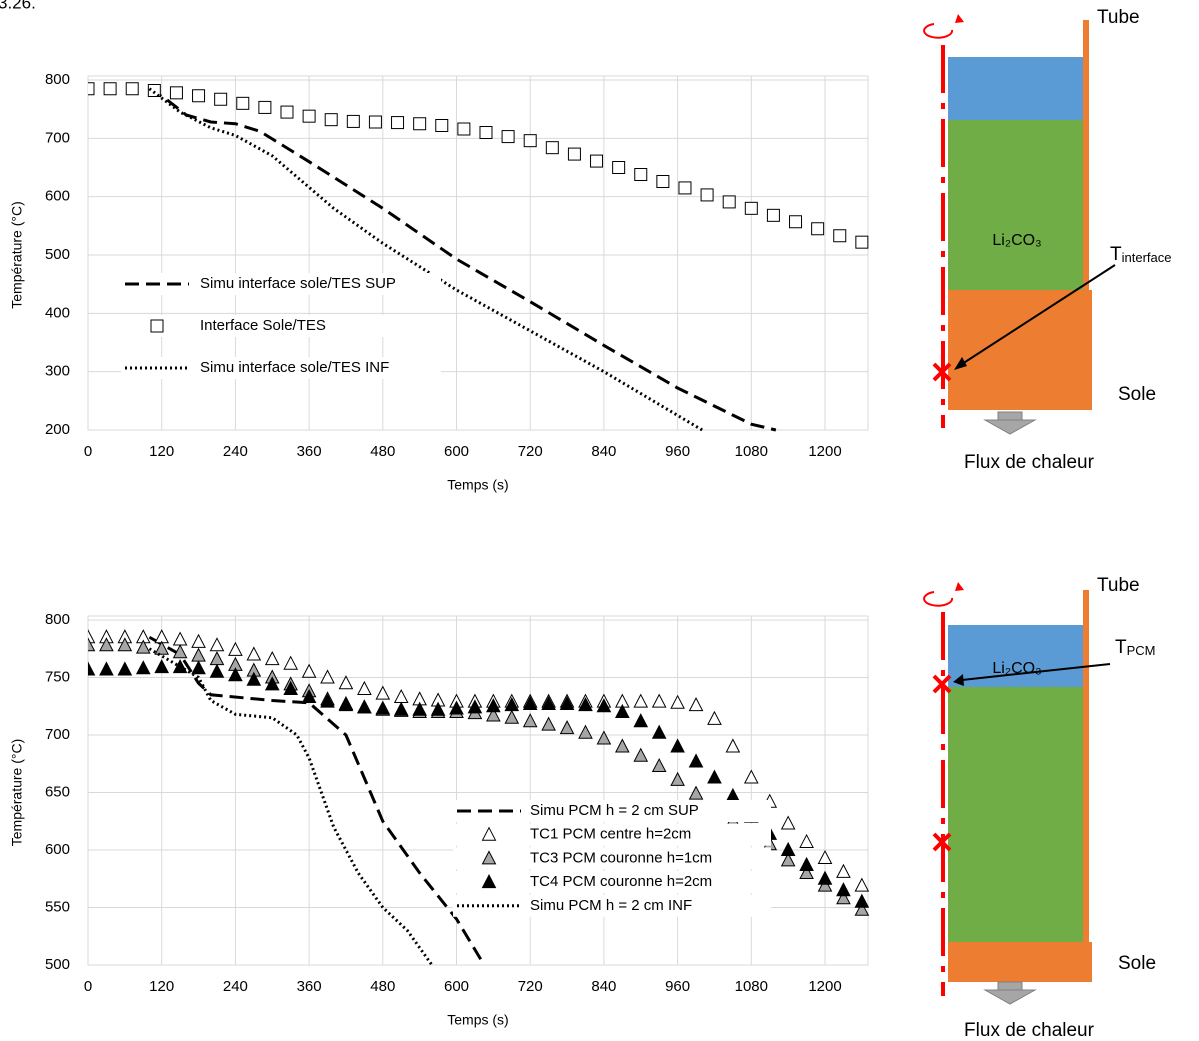 Image resolution: width=1199 pixels, height=1041 pixels. I want to click on x-tick-label: 120, so click(161, 986).